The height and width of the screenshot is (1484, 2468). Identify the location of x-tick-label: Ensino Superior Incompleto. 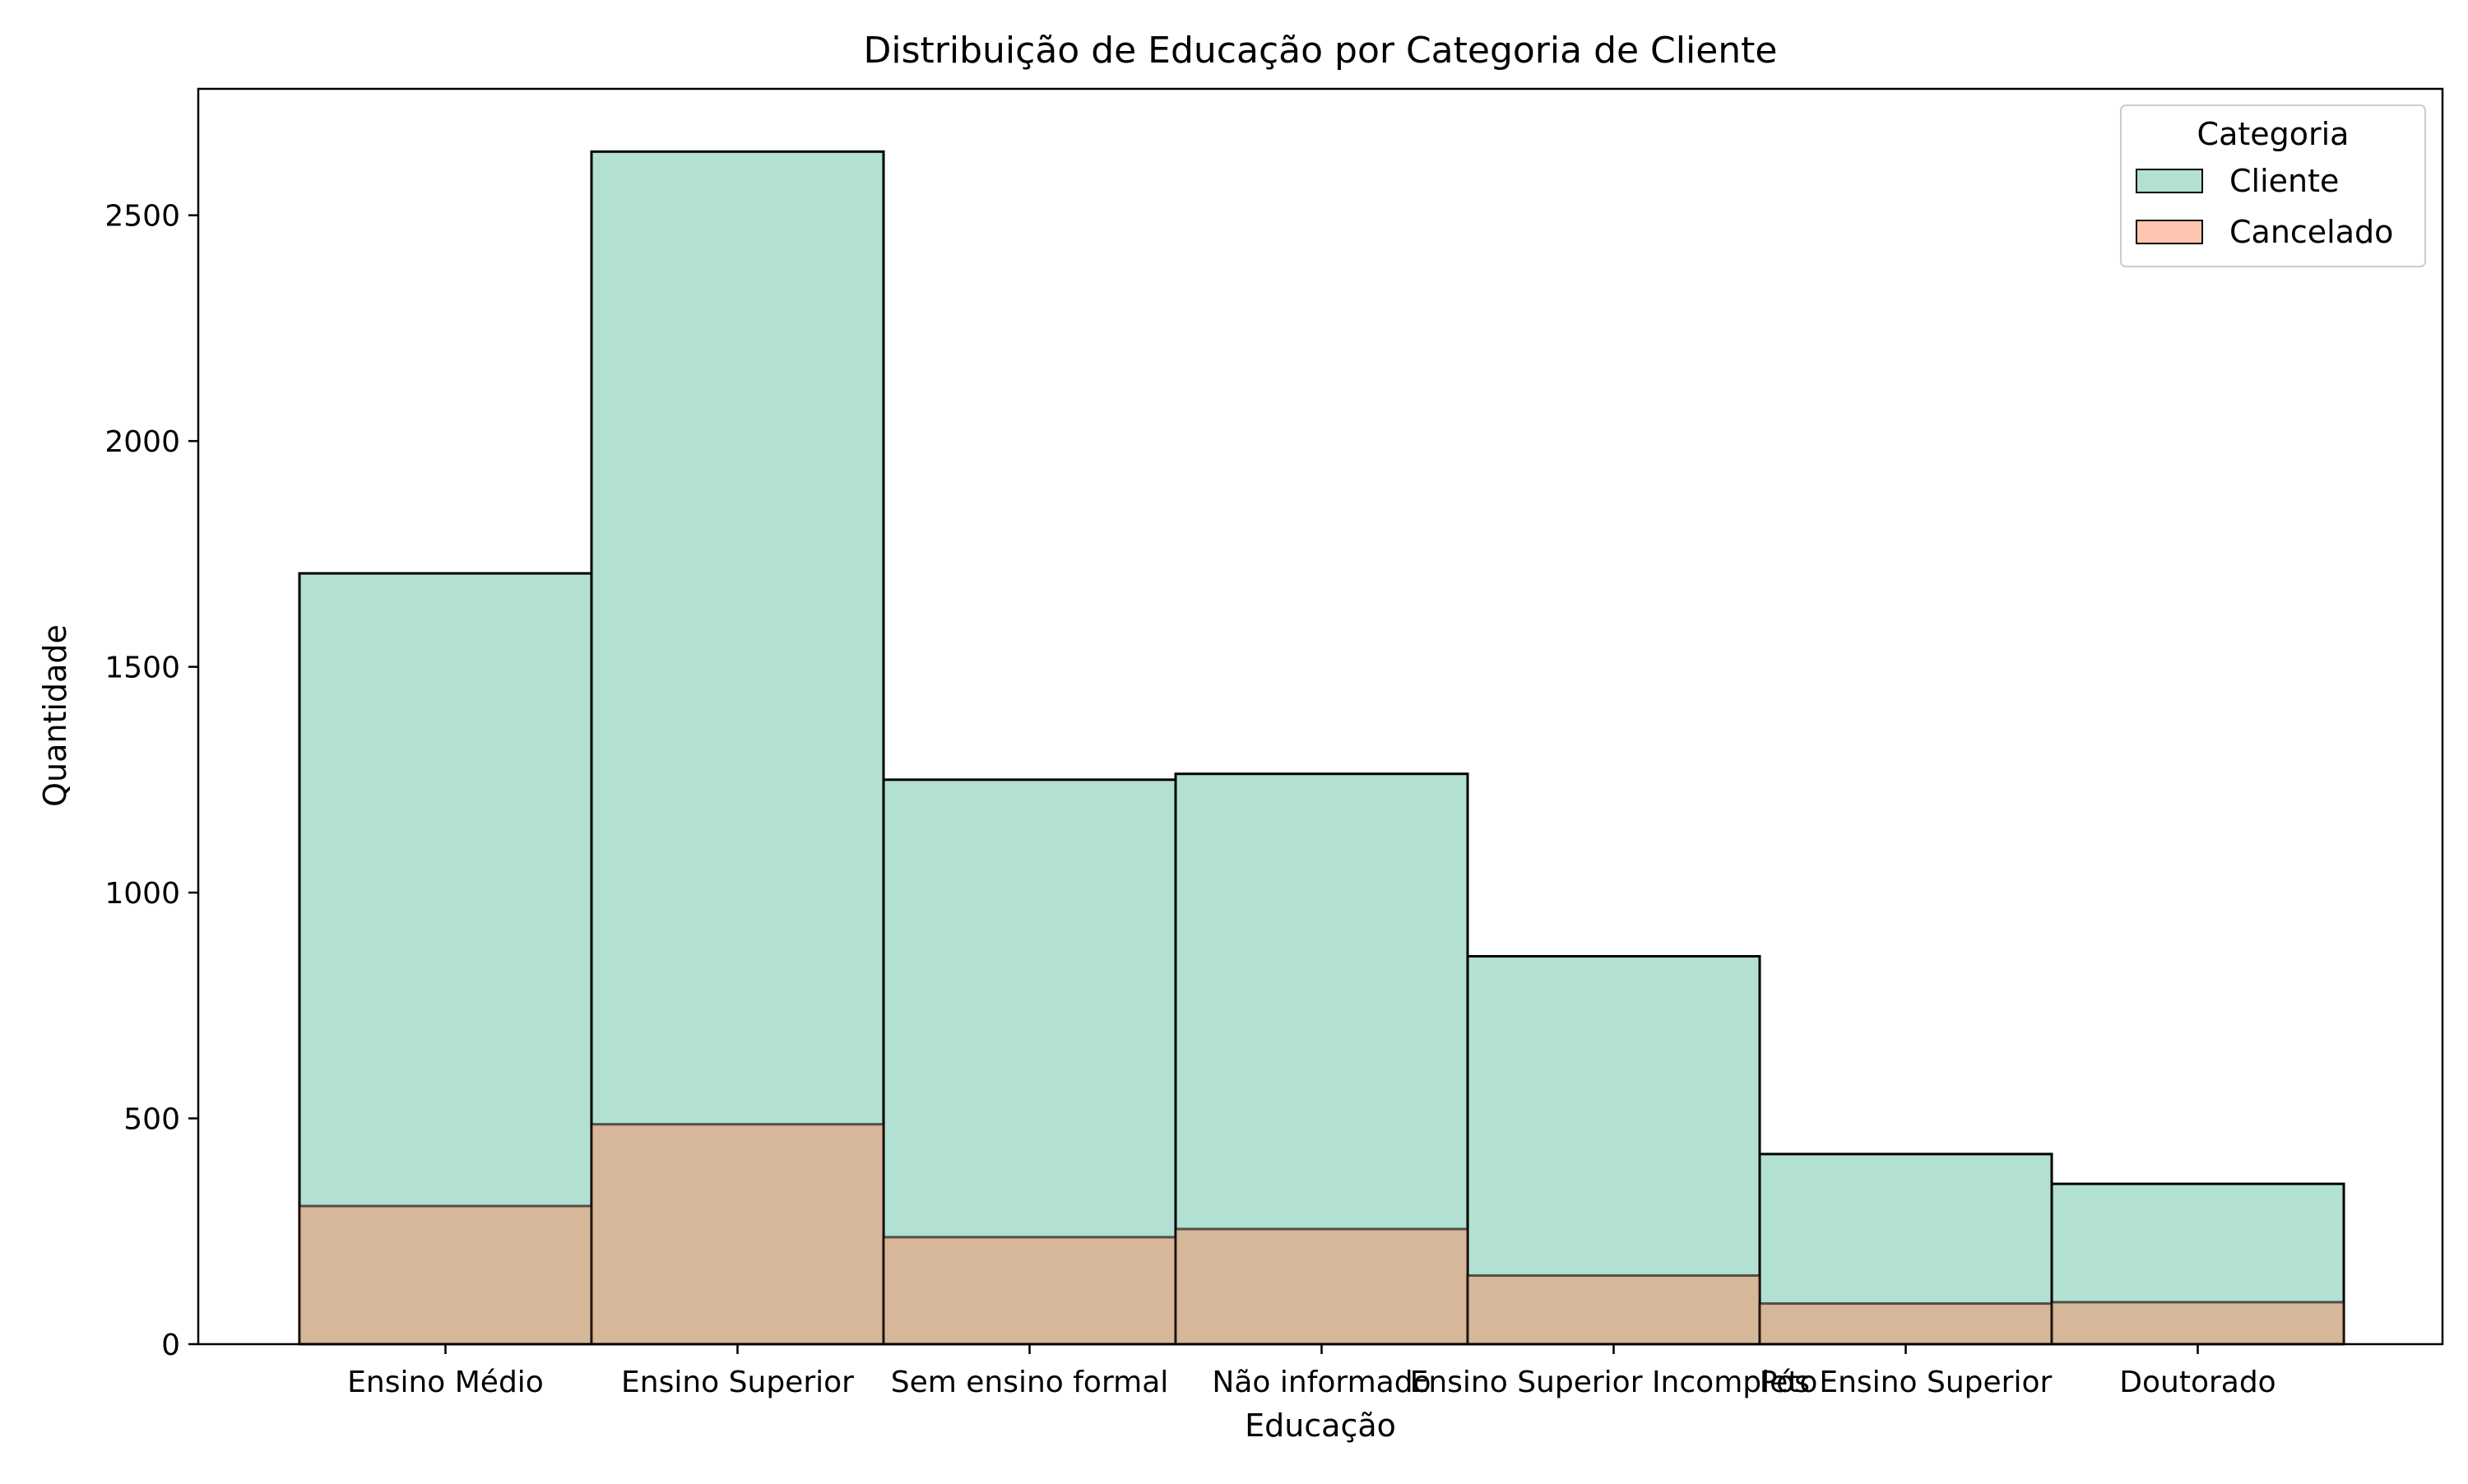
(1614, 1382).